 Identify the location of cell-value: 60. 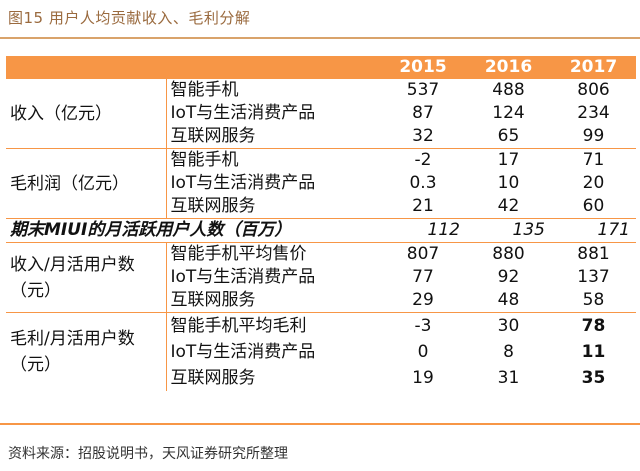
(593, 207).